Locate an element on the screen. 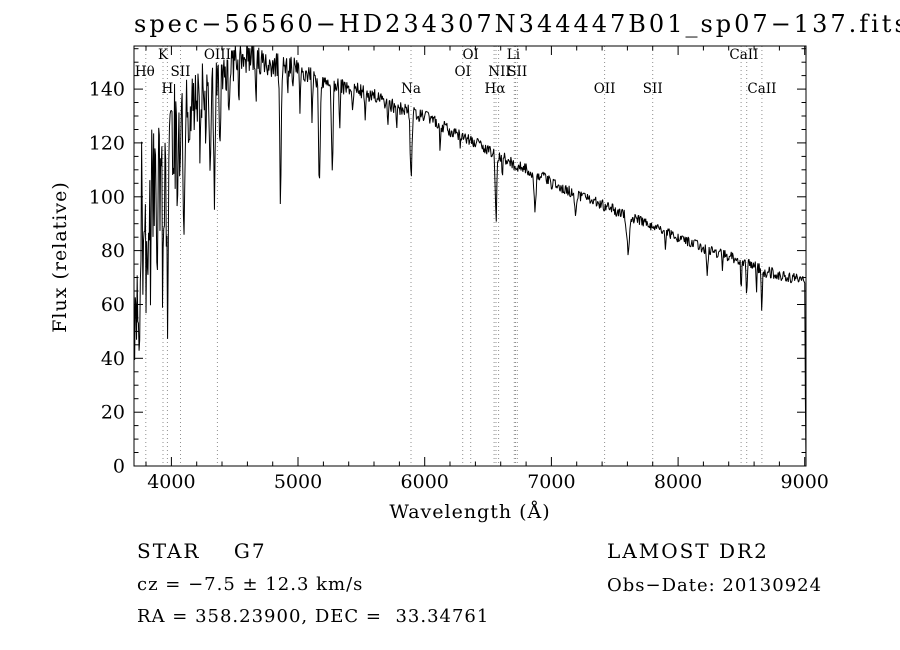 The image size is (900, 650). x-axis-label: Wavelength (Å) is located at coordinates (470, 512).